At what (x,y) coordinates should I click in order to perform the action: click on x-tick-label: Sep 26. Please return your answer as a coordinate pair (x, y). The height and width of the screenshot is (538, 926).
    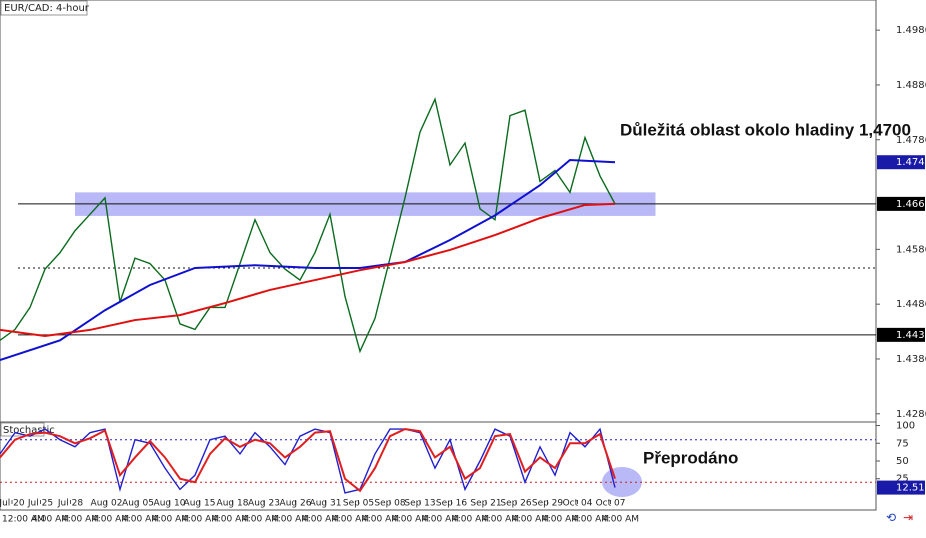
    Looking at the image, I should click on (516, 504).